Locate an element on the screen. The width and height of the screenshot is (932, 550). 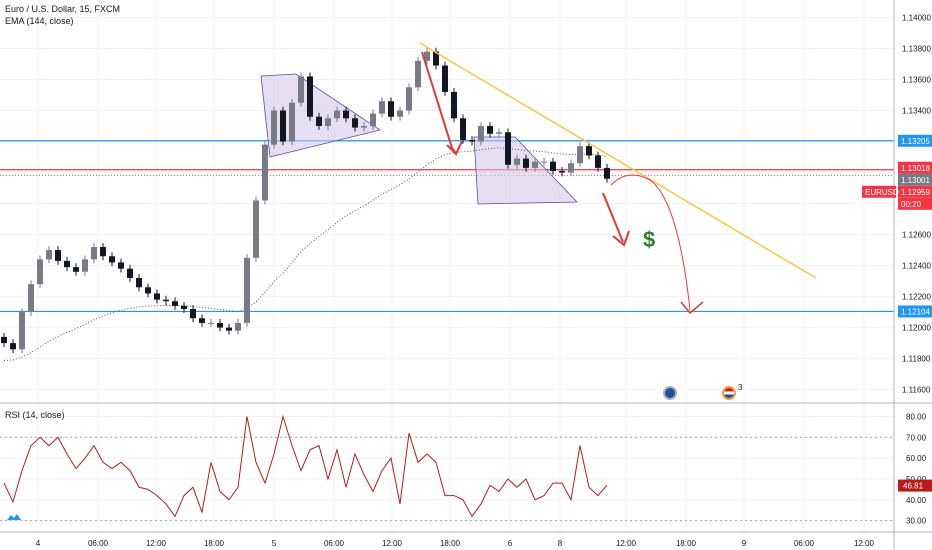
red-arrow-2-head is located at coordinates (621, 238).